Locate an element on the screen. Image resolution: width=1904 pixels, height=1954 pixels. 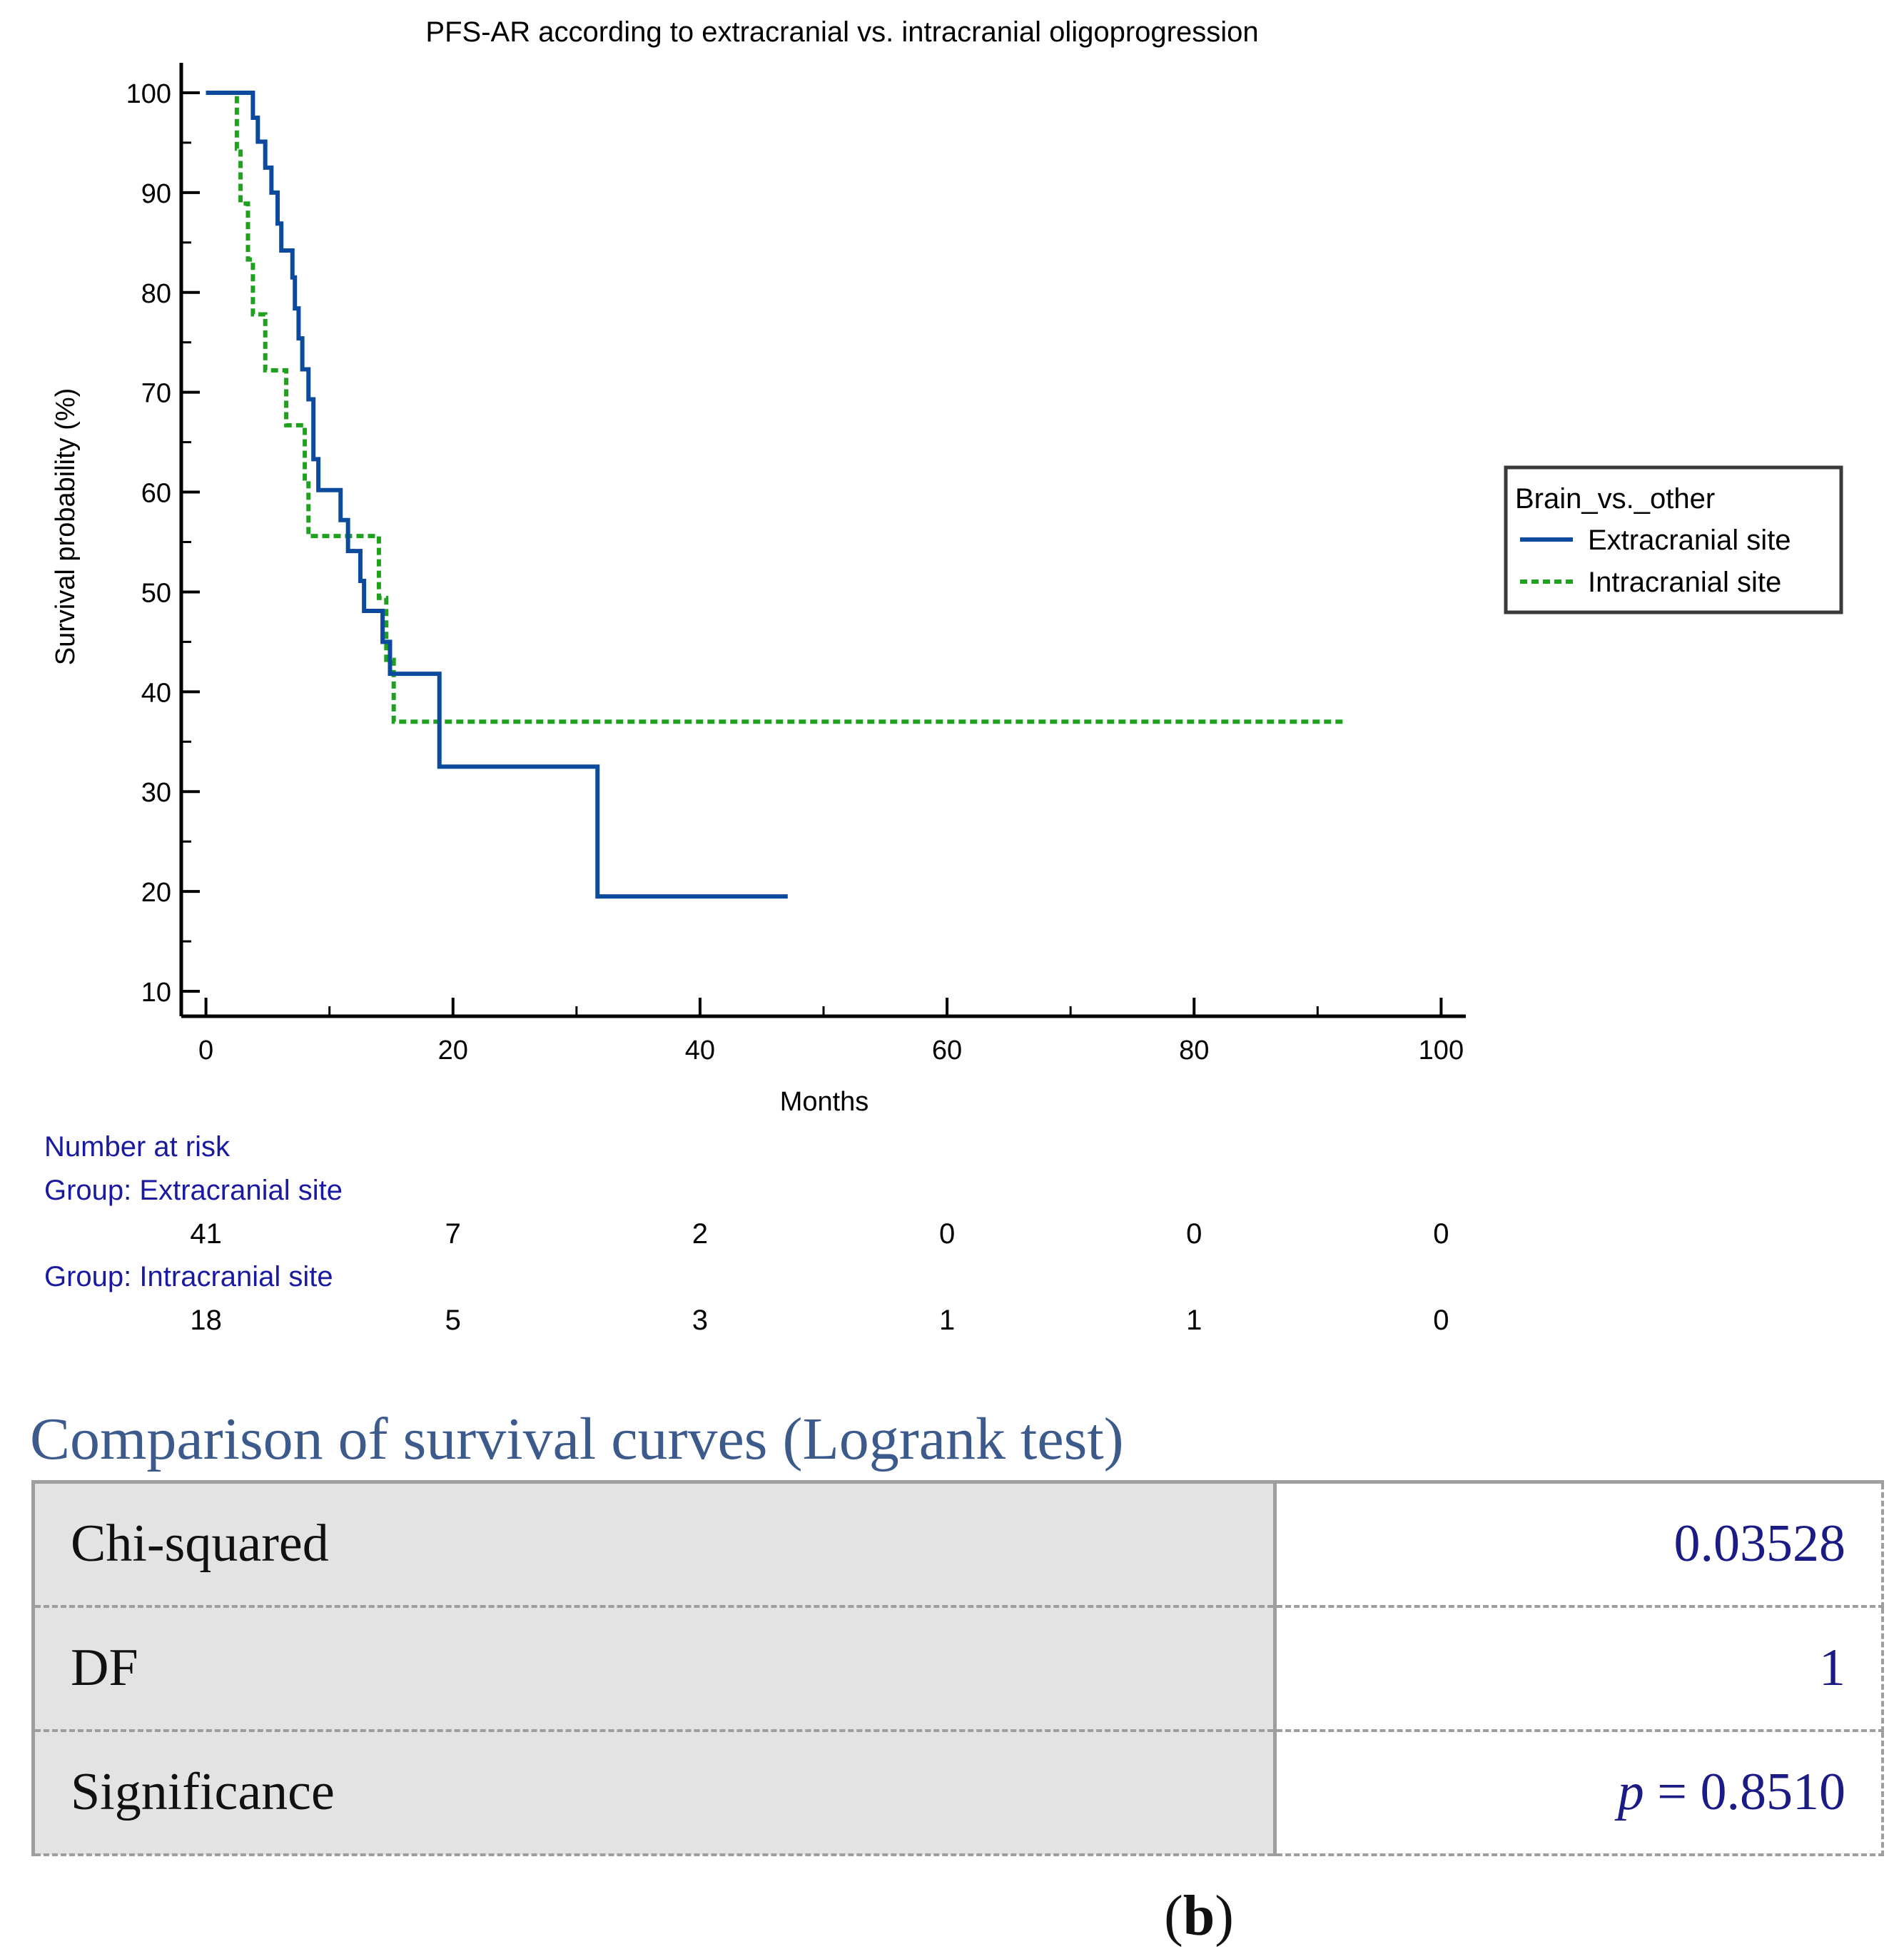
df-label: DF is located at coordinates (654, 1668).